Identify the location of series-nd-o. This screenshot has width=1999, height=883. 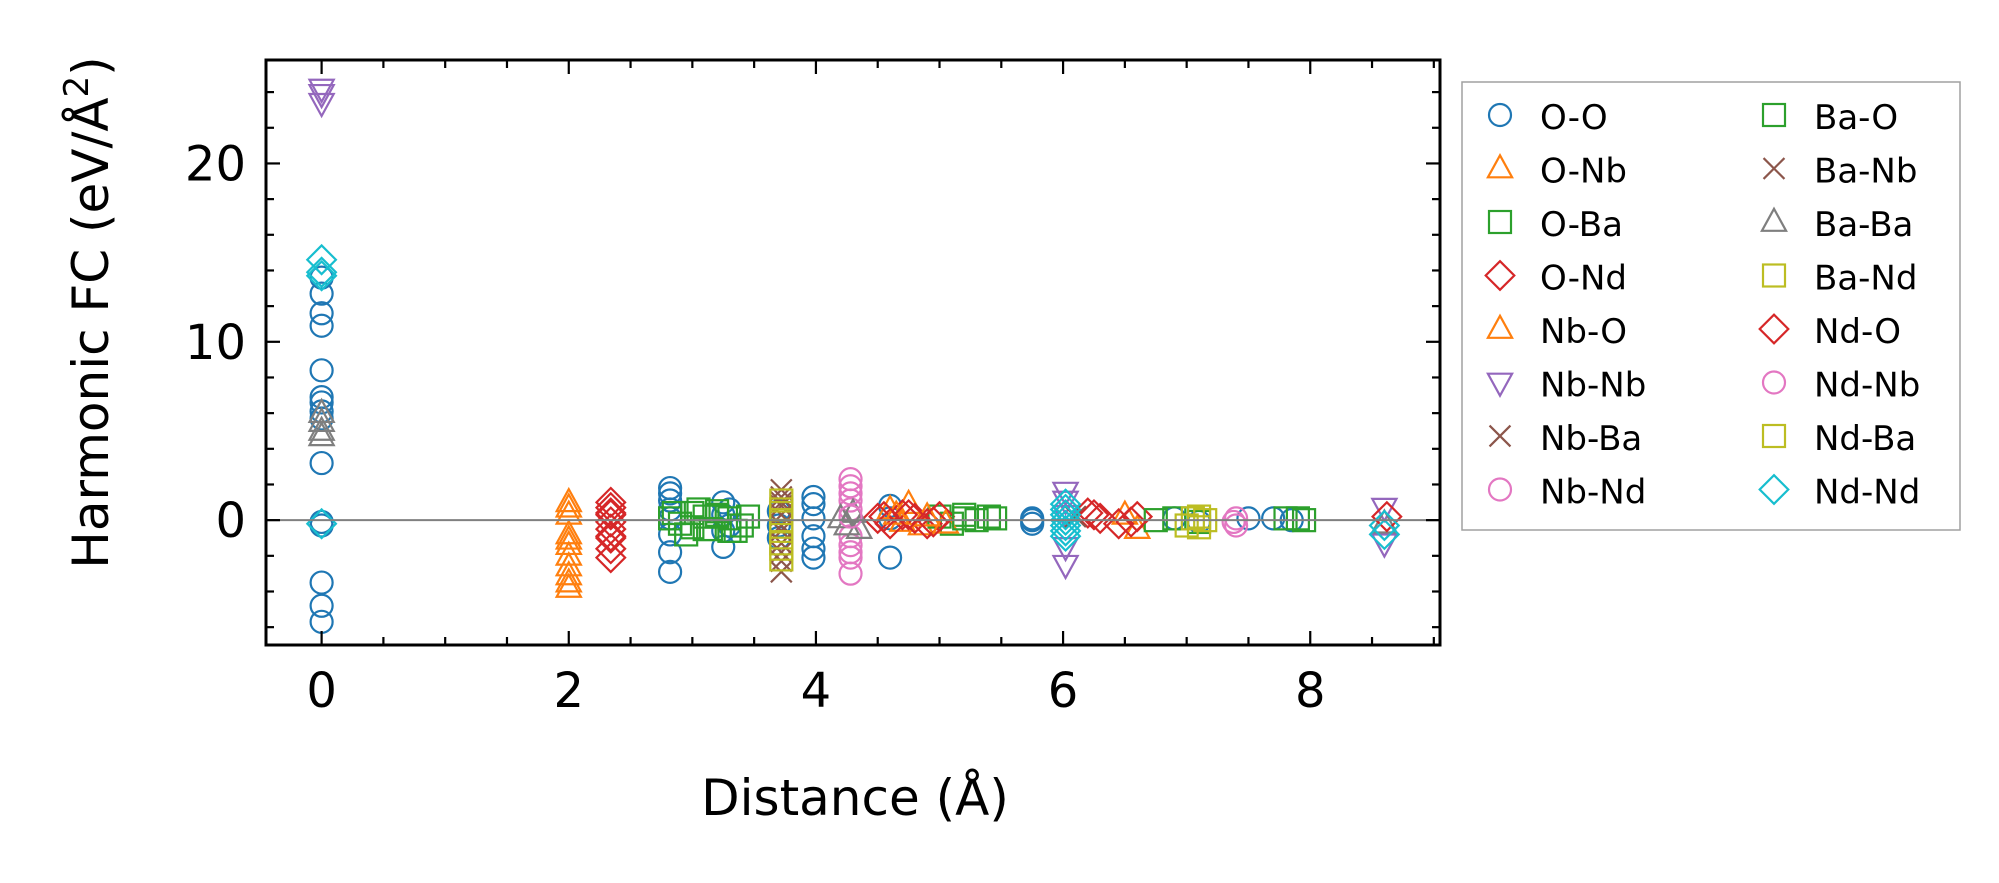
(998, 525).